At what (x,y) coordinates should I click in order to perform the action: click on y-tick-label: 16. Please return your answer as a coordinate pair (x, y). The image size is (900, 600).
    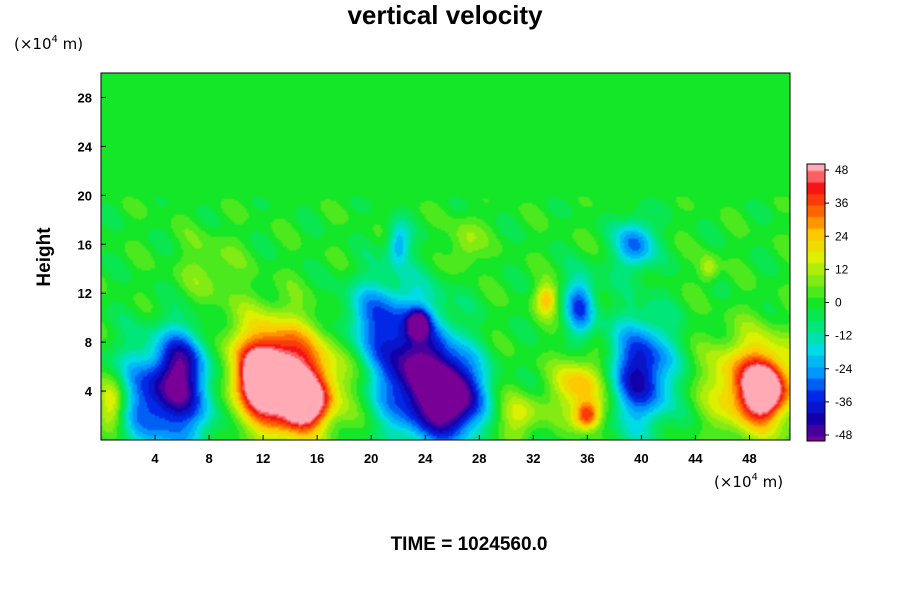
    Looking at the image, I should click on (85, 244).